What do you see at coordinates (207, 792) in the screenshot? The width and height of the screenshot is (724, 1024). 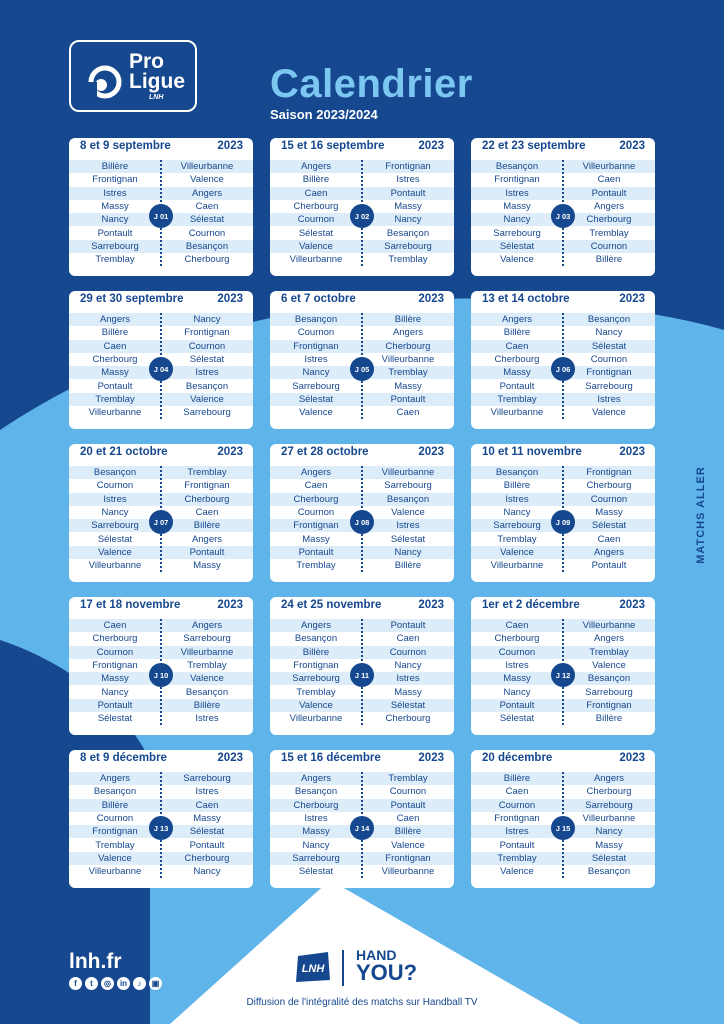 I see `away-team: Istres` at bounding box center [207, 792].